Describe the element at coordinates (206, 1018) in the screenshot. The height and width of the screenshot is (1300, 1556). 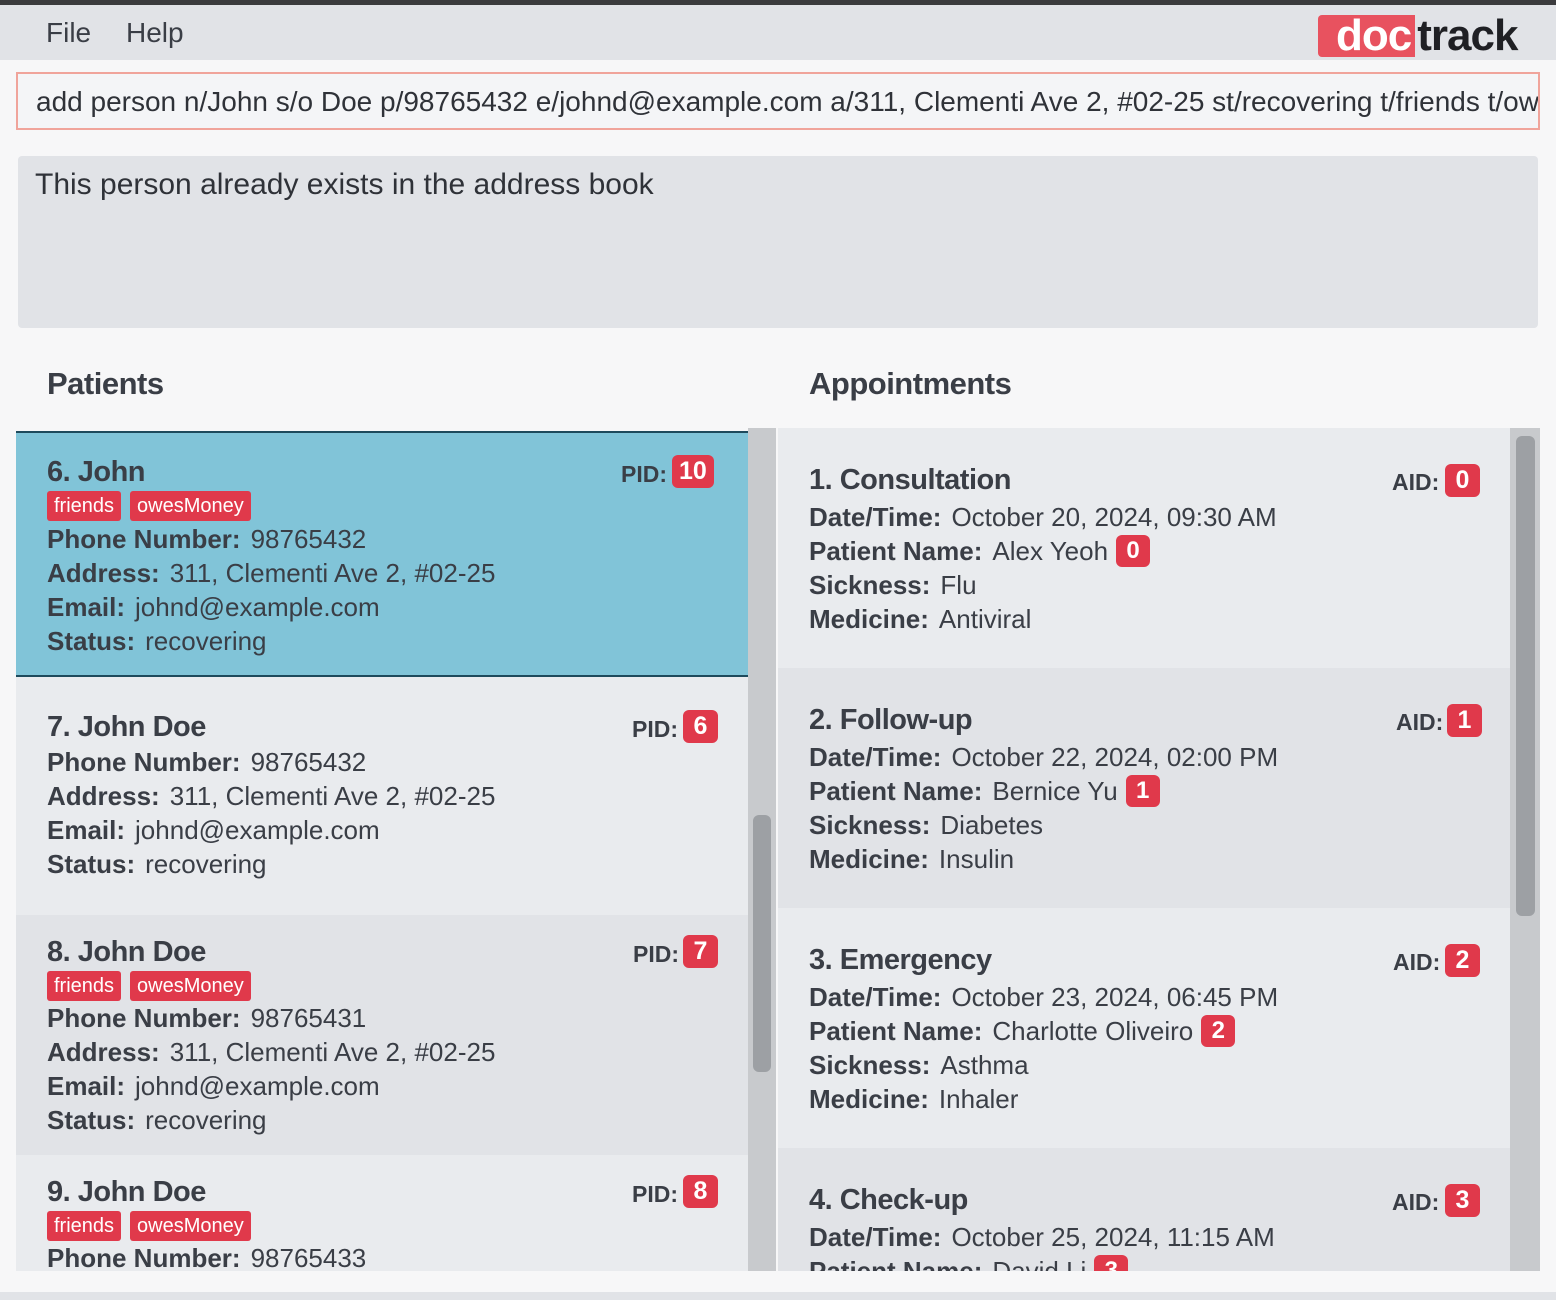
I see `phone-field: Phone Number: 98765431` at that location.